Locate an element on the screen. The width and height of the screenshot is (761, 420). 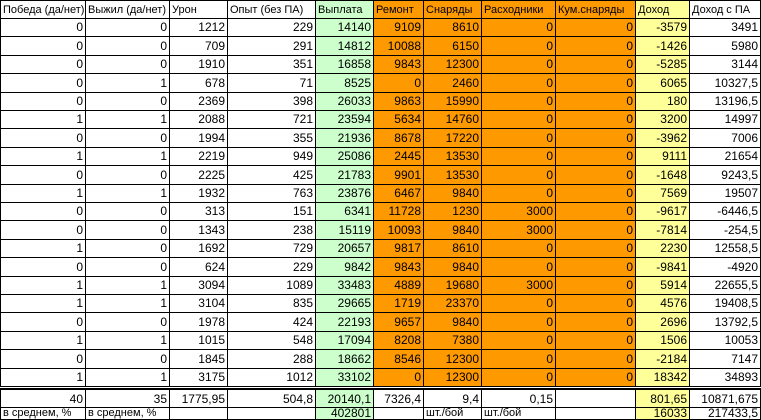
table-cell: 1230 is located at coordinates (453, 212).